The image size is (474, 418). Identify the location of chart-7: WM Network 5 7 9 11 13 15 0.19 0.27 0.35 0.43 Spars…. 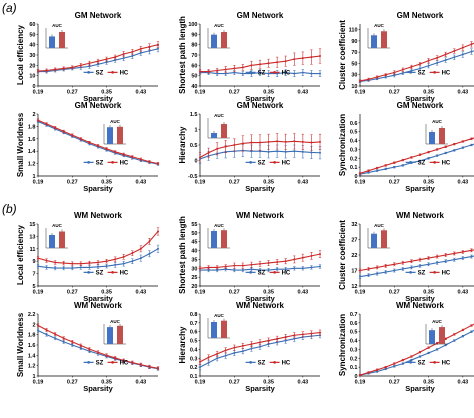
(88, 257).